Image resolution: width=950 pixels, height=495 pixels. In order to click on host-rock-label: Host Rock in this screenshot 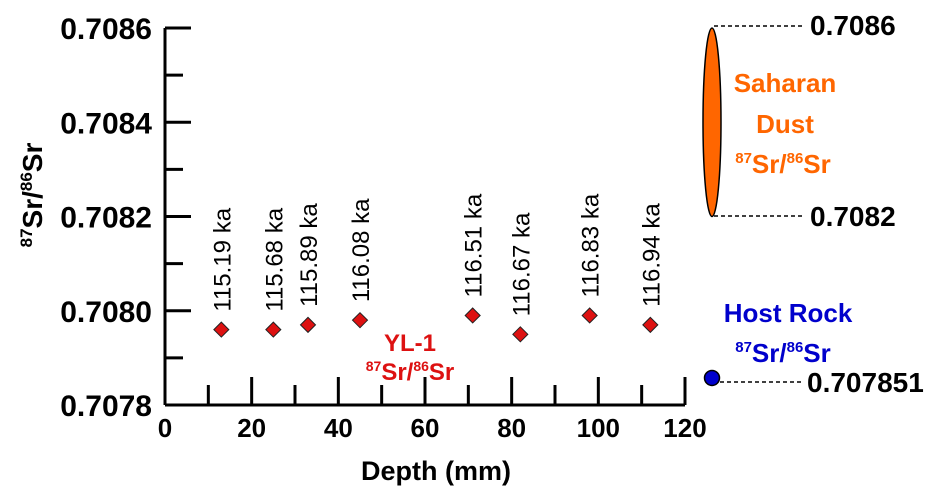, I will do `click(788, 313)`.